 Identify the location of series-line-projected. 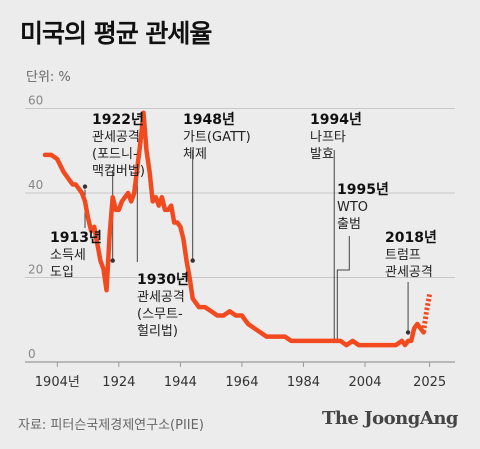
(427, 313).